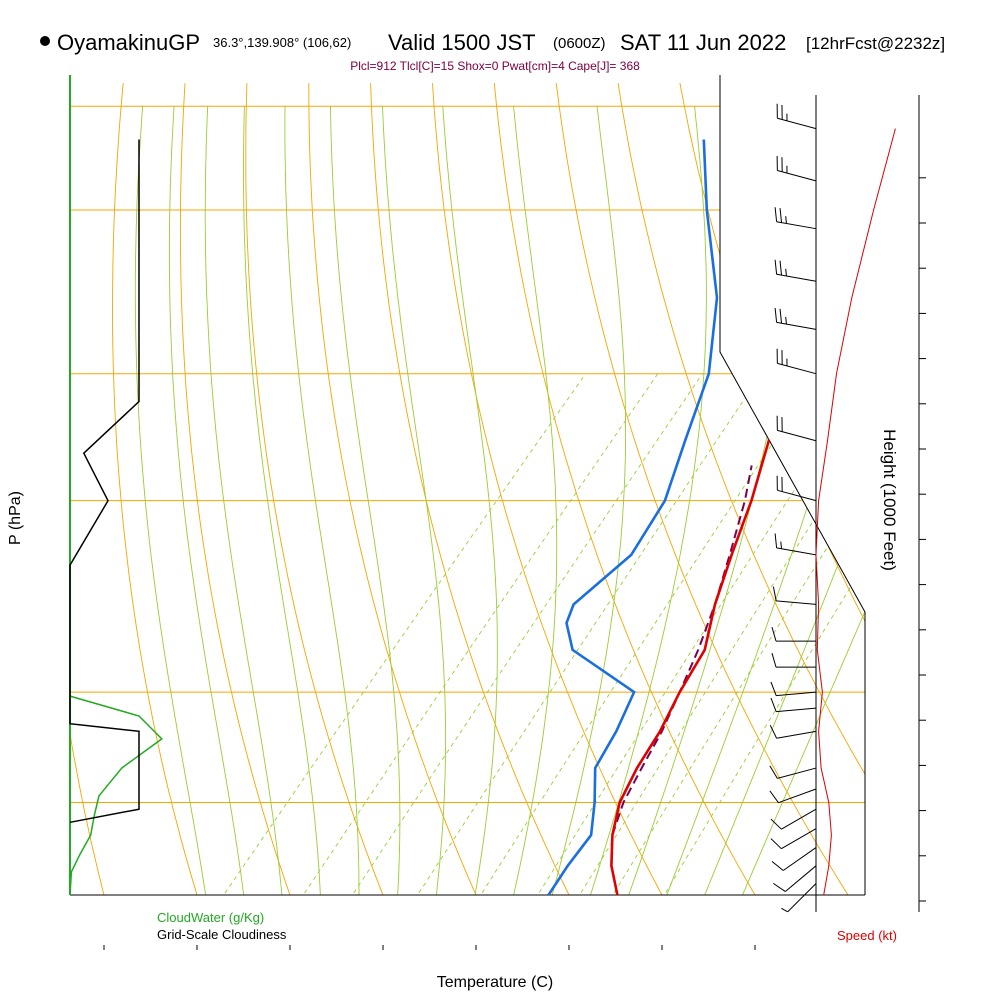  Describe the element at coordinates (222, 934) in the screenshot. I see `cloudiness-label: Grid-Scale Cloudiness` at that location.